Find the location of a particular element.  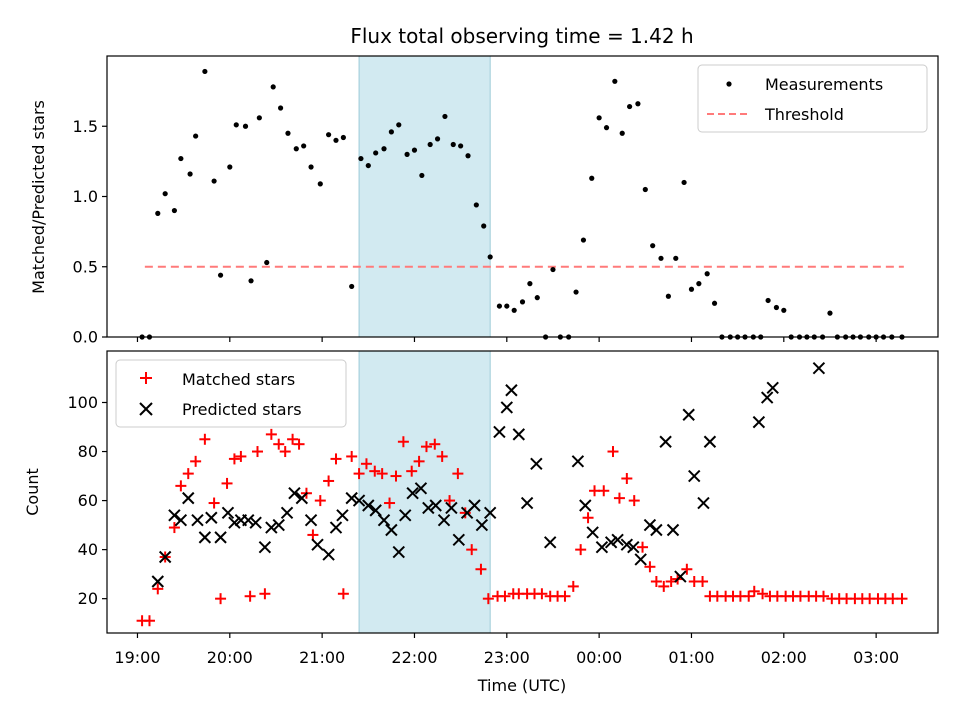

ratio-x-ticks is located at coordinates (506, 339).